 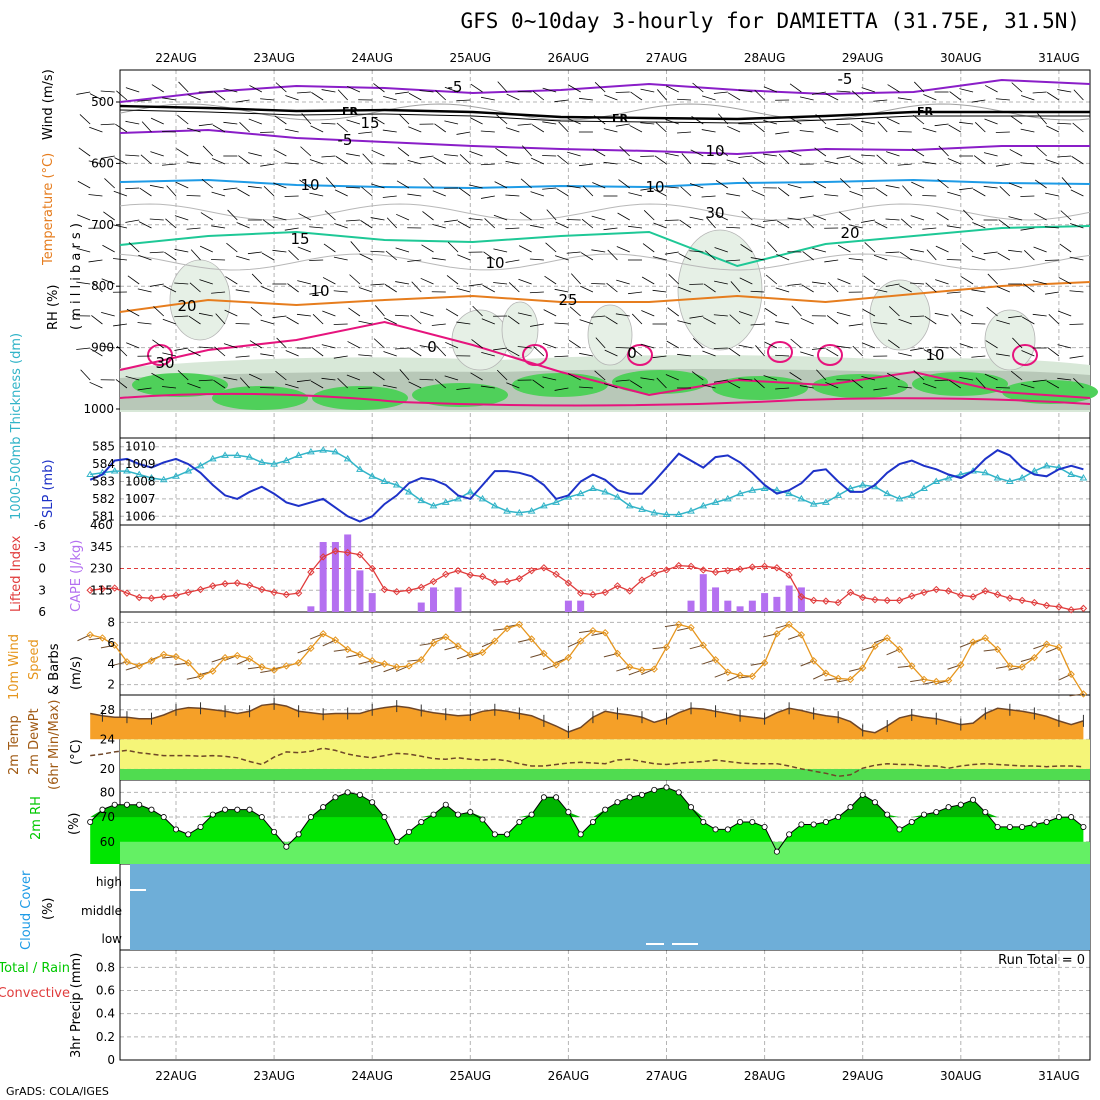 What do you see at coordinates (34, 659) in the screenshot?
I see `wind10-speed-label: Speed` at bounding box center [34, 659].